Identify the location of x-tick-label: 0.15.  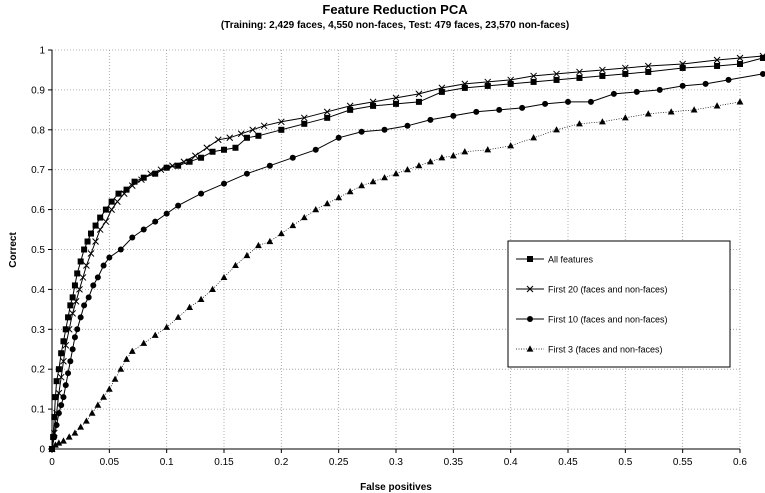
(224, 462).